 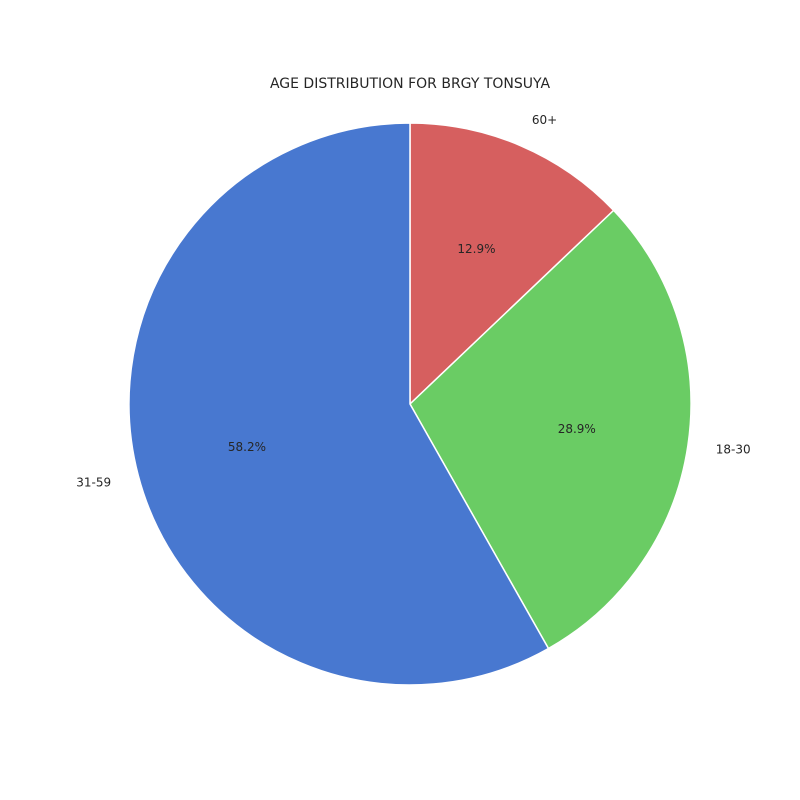 I want to click on slice-category-label: 18-30, so click(x=733, y=449).